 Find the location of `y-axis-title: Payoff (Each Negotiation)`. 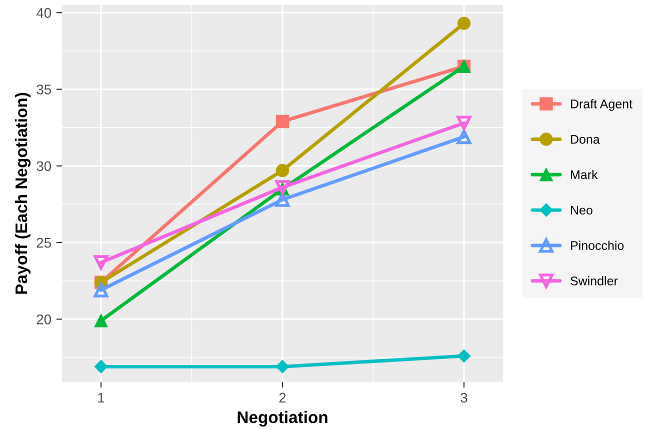

y-axis-title: Payoff (Each Negotiation) is located at coordinates (22, 193).